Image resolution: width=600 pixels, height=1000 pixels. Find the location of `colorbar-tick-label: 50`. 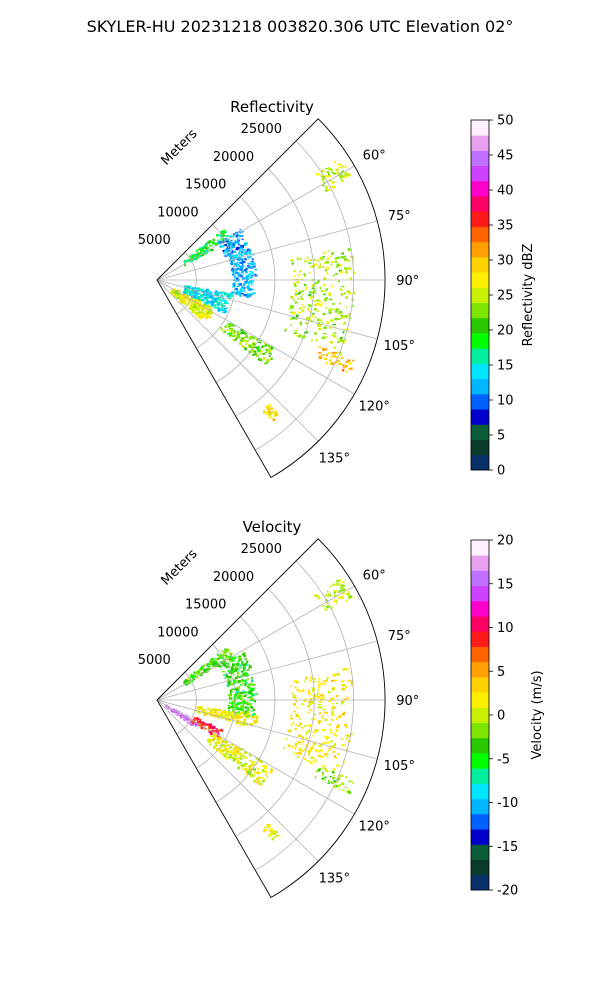

colorbar-tick-label: 50 is located at coordinates (505, 121).